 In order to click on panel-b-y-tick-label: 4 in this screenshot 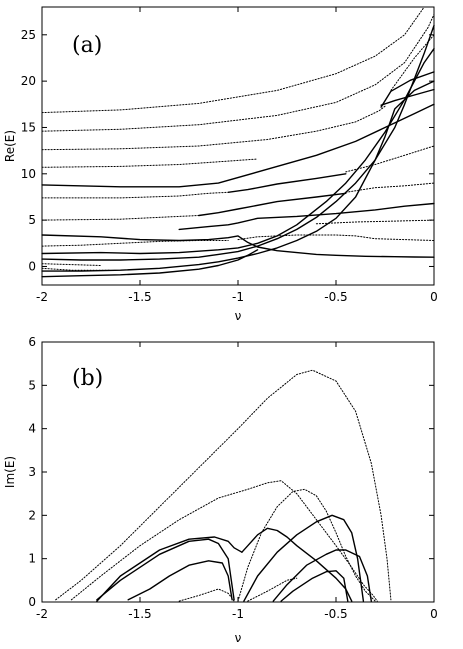, I will do `click(32, 429)`.